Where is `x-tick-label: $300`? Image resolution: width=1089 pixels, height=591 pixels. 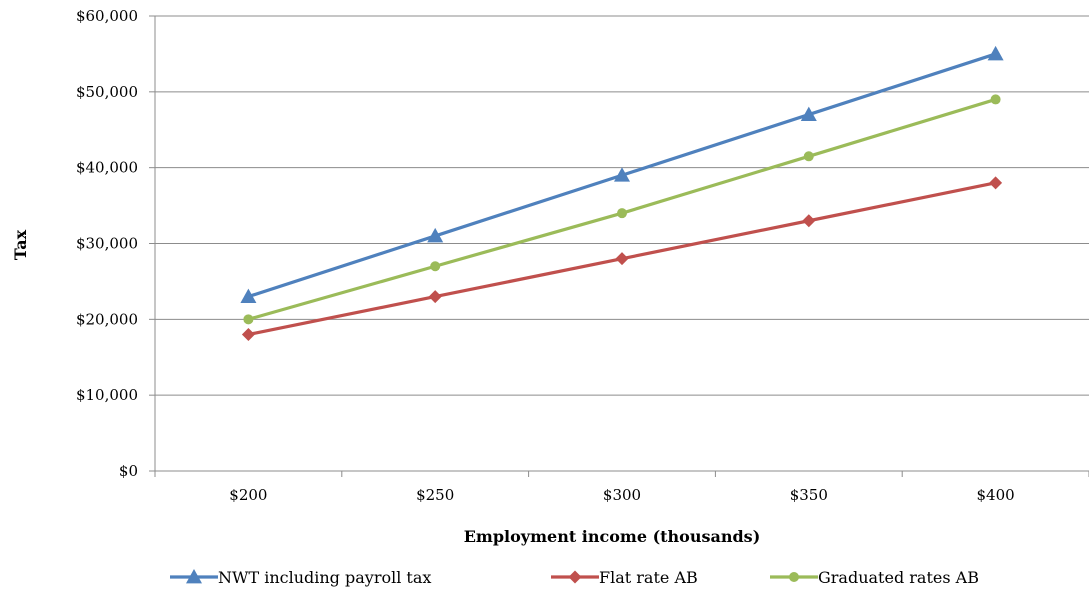 x-tick-label: $300 is located at coordinates (622, 495).